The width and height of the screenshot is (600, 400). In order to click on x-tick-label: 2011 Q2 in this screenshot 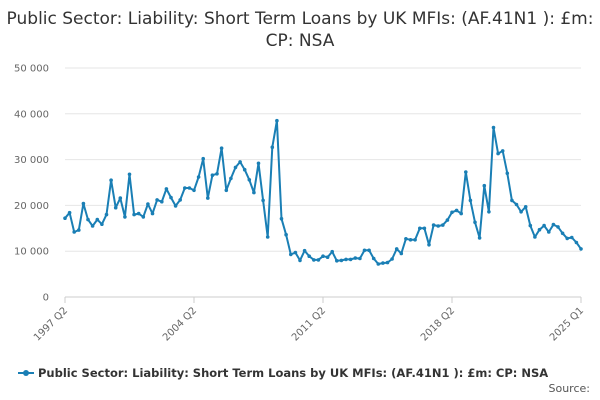, I will do `click(309, 324)`.